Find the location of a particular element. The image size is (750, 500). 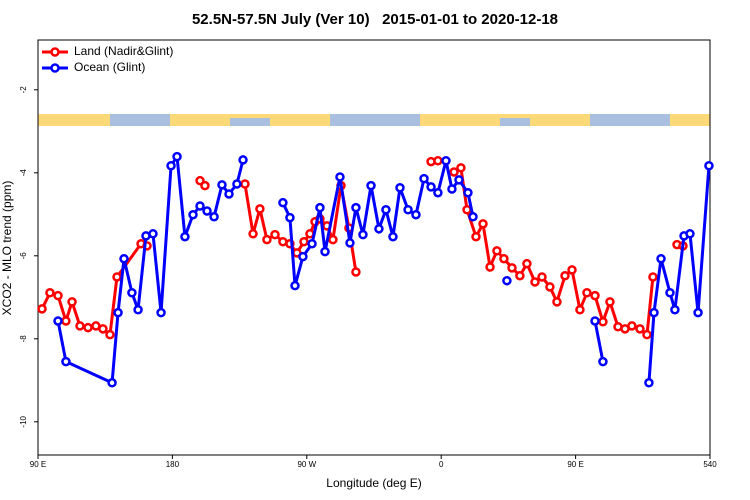

x-tick-label: 90 W is located at coordinates (306, 464).